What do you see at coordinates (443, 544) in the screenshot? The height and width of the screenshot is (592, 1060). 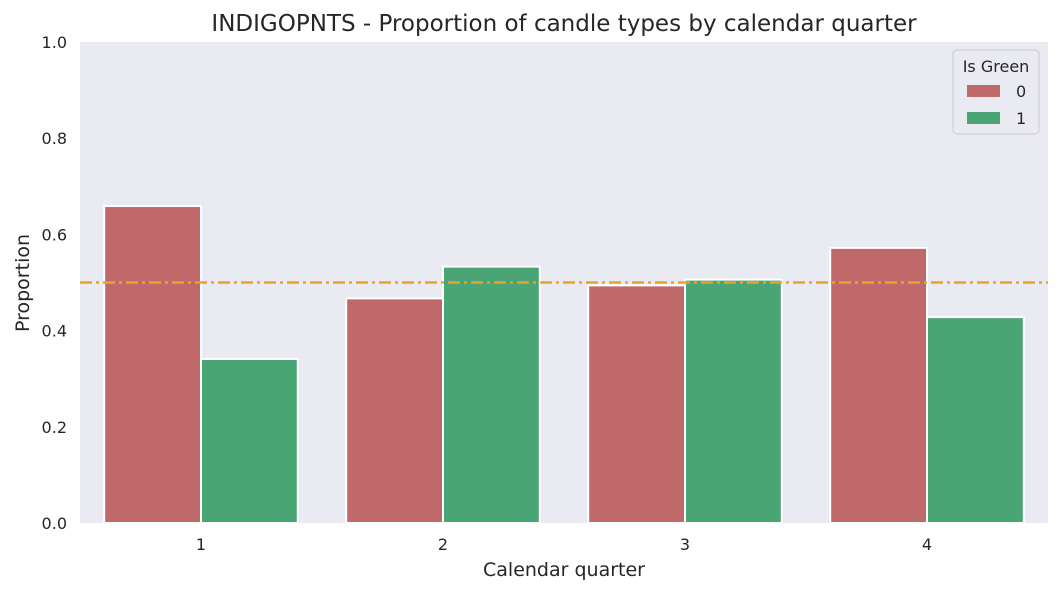 I see `x-tick-label: 2` at bounding box center [443, 544].